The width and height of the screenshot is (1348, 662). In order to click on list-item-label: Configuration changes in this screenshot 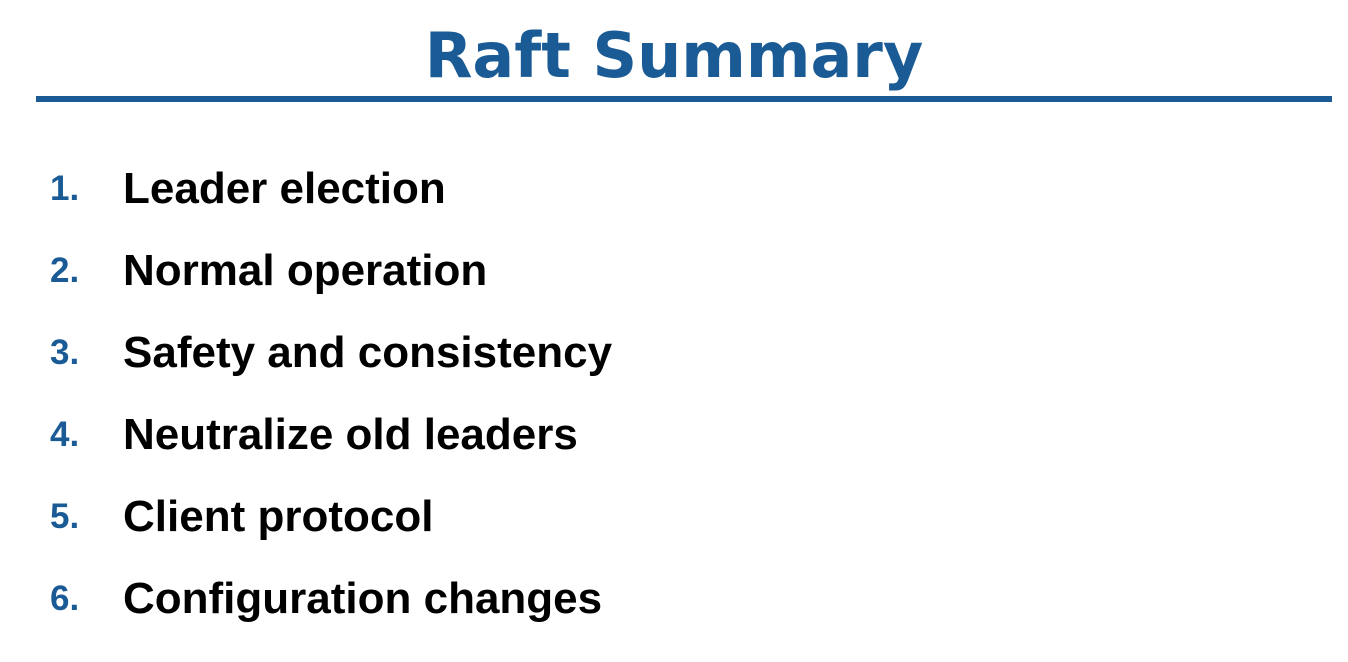, I will do `click(363, 598)`.